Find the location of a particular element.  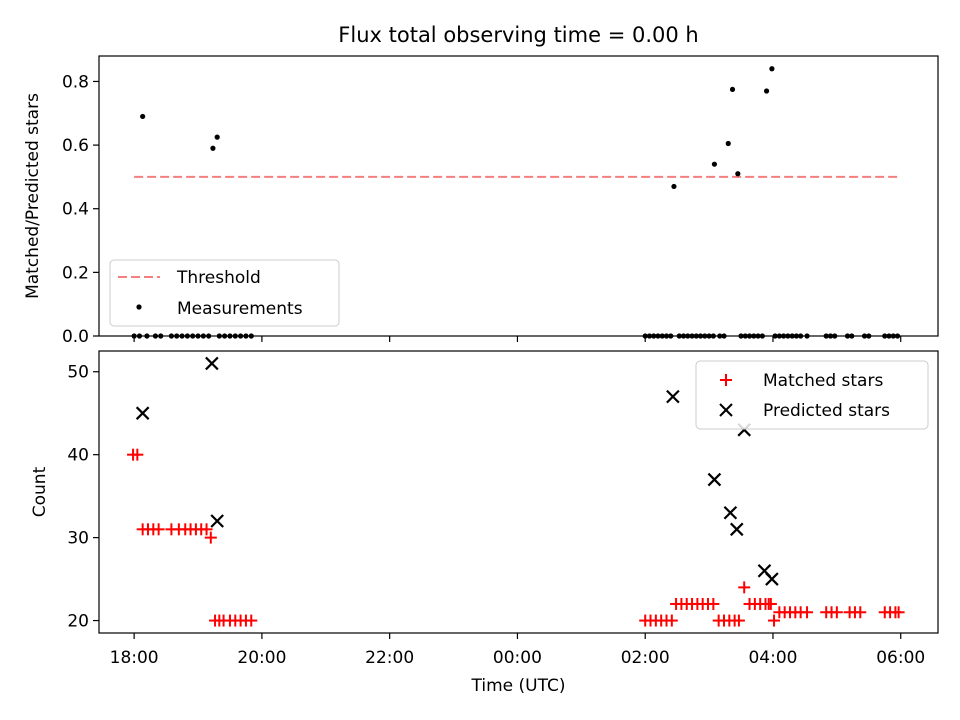

bottom-y-axis-label: Count is located at coordinates (40, 491).